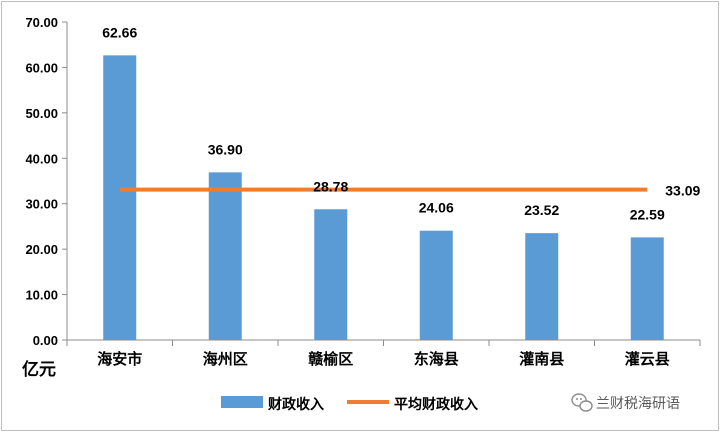 The width and height of the screenshot is (722, 434). What do you see at coordinates (682, 191) in the screenshot?
I see `average-value-label: 33.09` at bounding box center [682, 191].